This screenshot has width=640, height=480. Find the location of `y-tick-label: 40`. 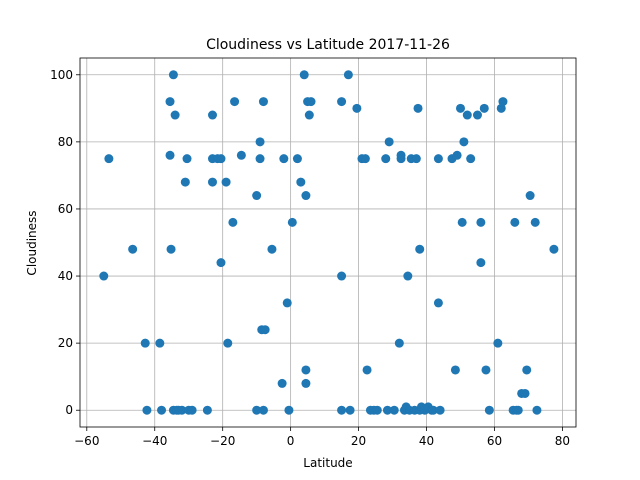

y-tick-label: 40 is located at coordinates (65, 276).